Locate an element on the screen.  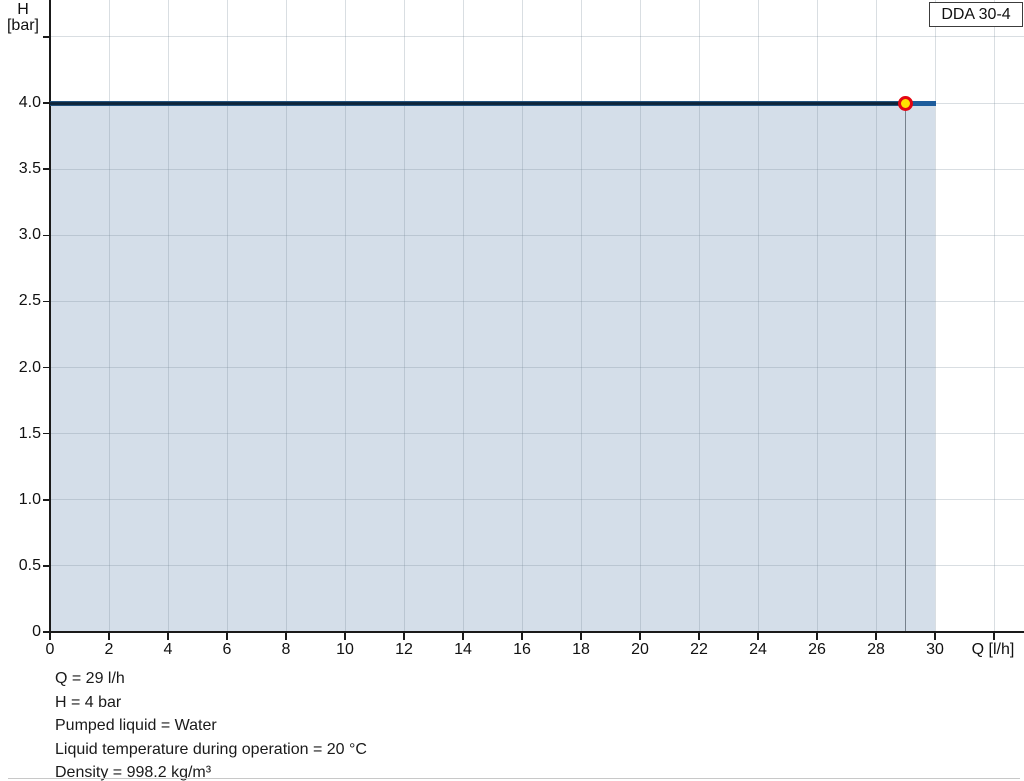
x-axis-tick-label: 14 is located at coordinates (463, 649).